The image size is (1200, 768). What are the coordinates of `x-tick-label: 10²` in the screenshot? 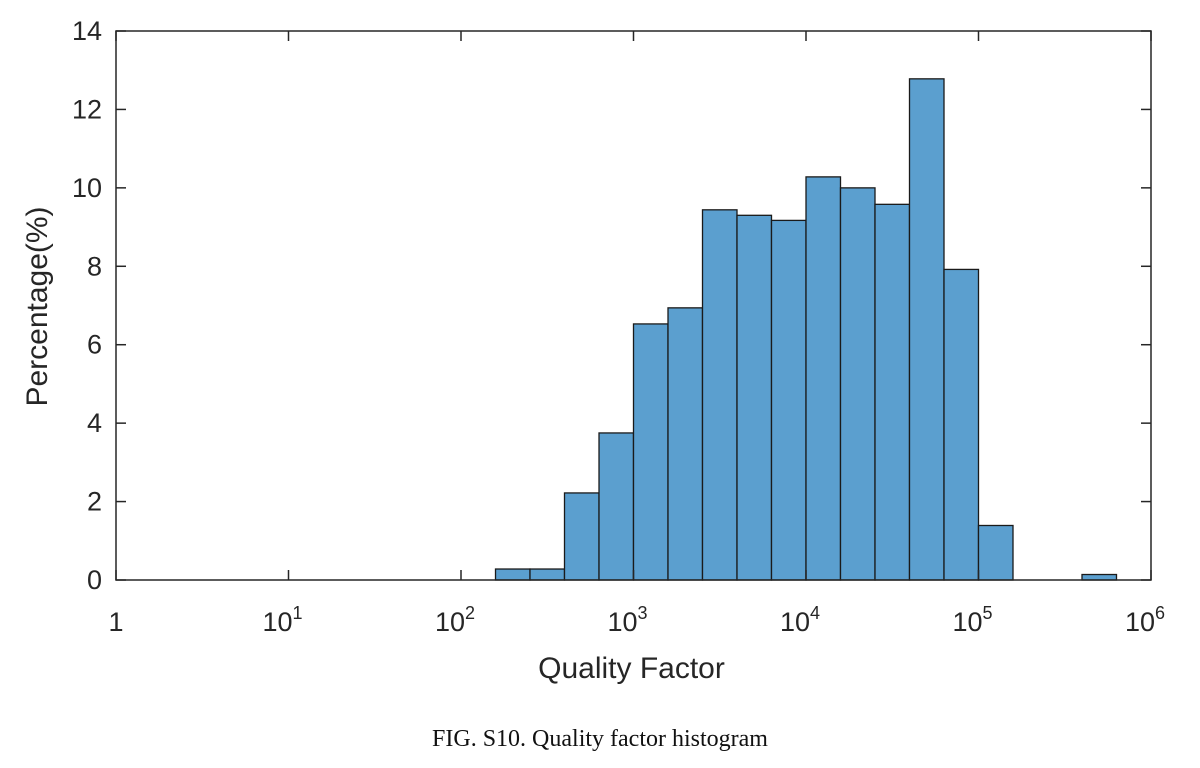 It's located at (455, 620).